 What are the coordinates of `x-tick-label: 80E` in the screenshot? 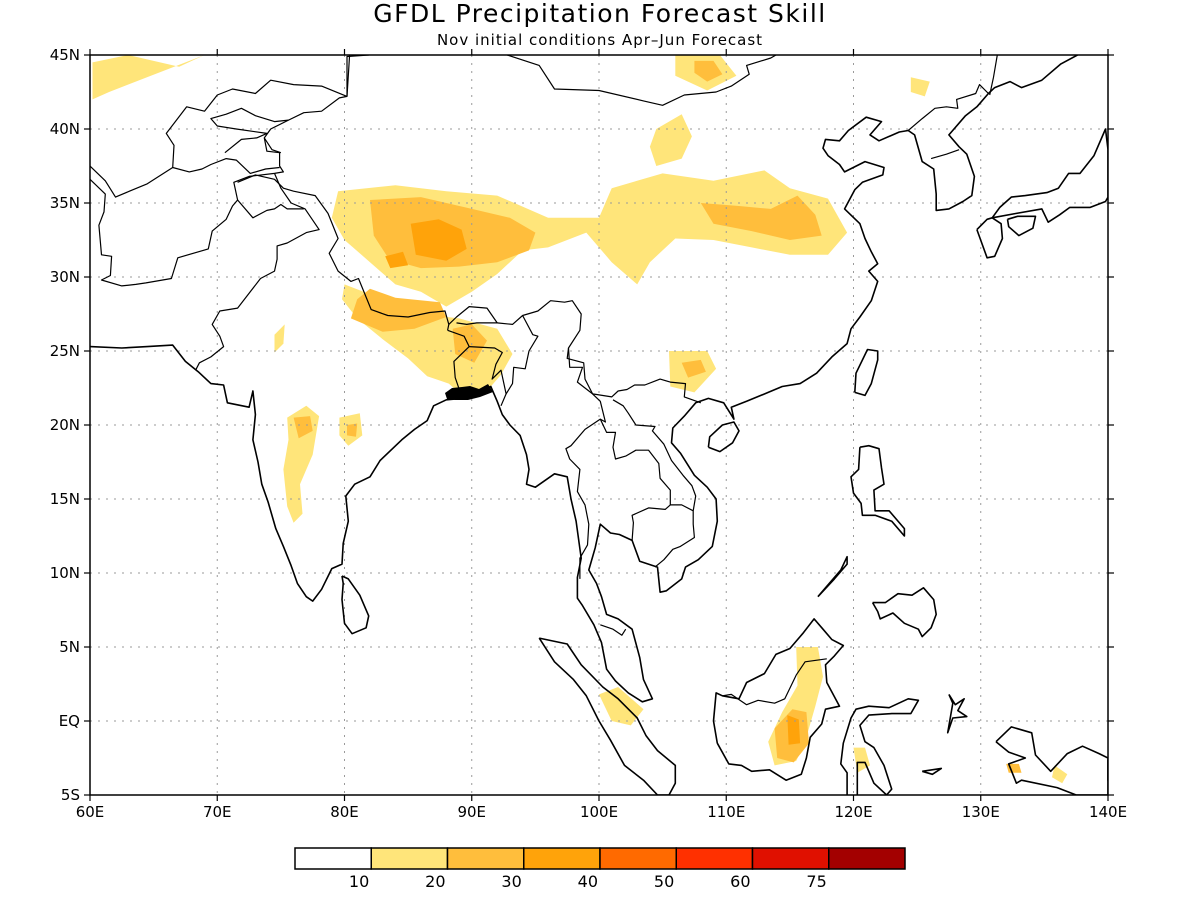 It's located at (344, 812).